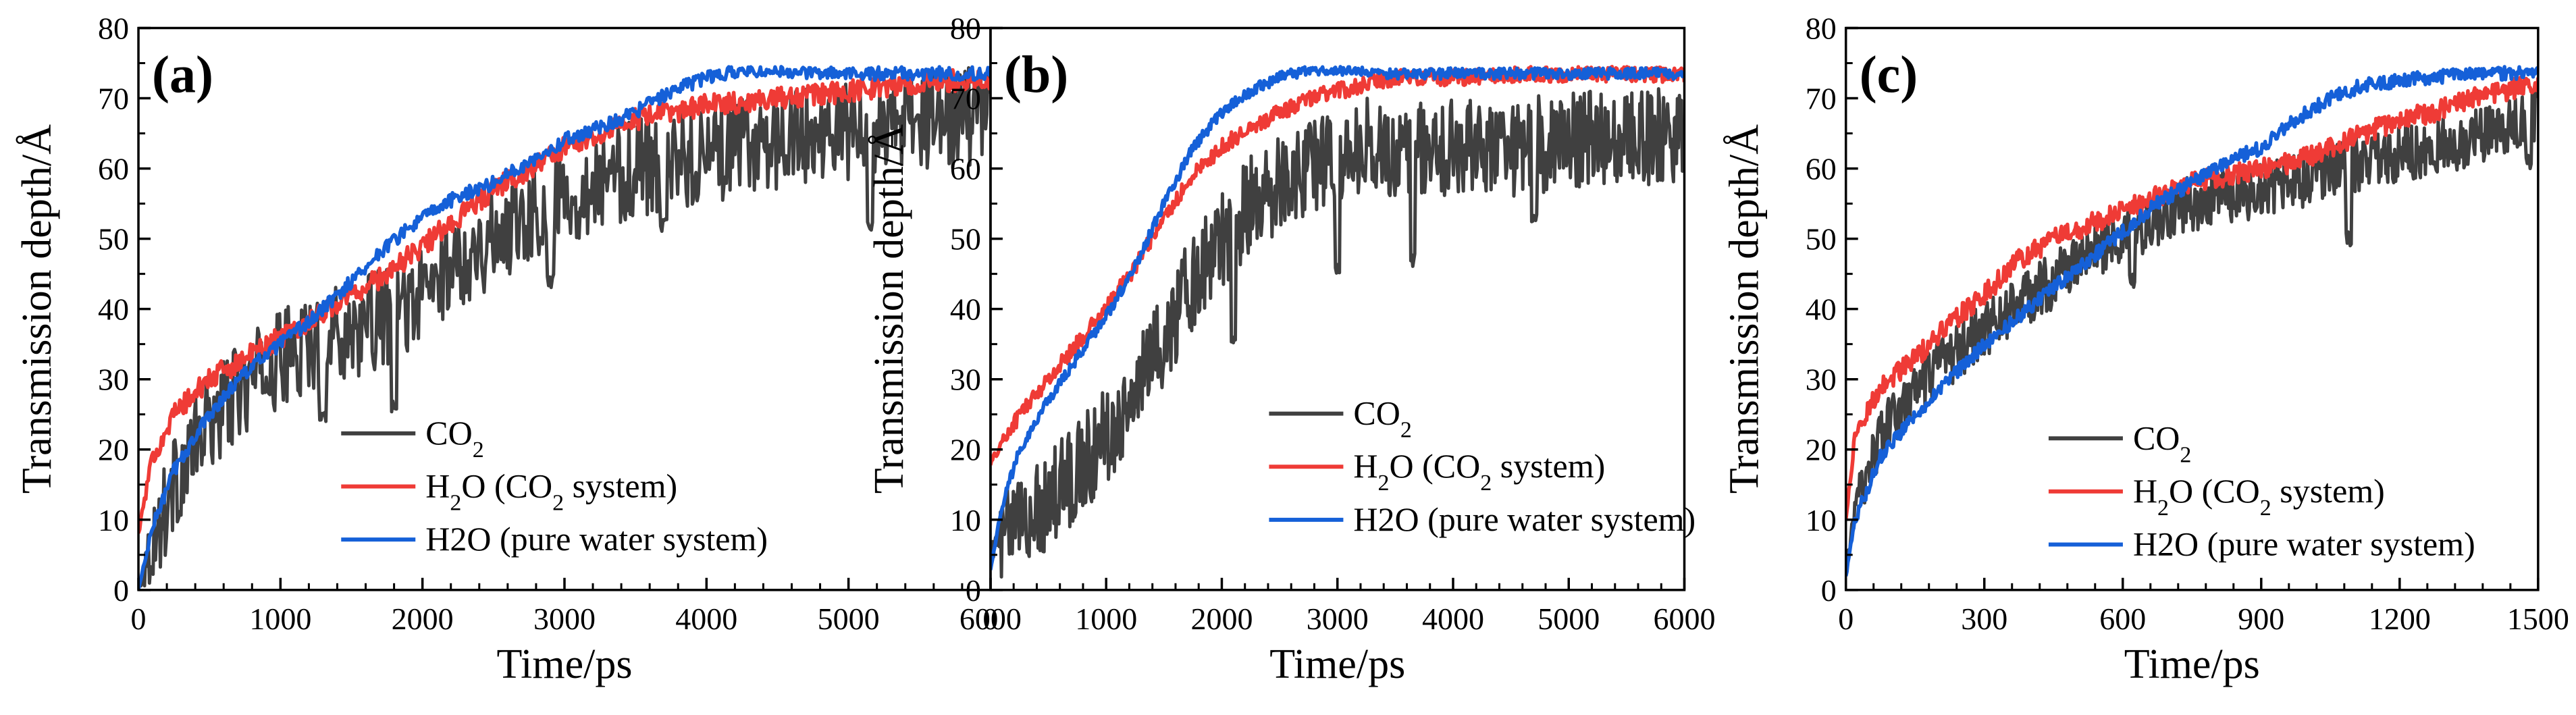  Describe the element at coordinates (2538, 619) in the screenshot. I see `x-tick-label: 1500` at that location.